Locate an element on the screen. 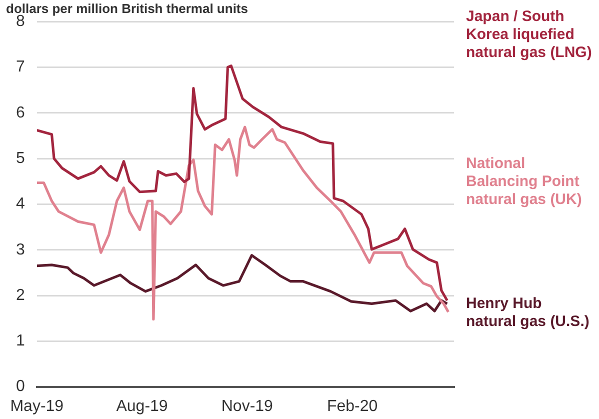  x-tick-label: Nov-19 is located at coordinates (247, 406).